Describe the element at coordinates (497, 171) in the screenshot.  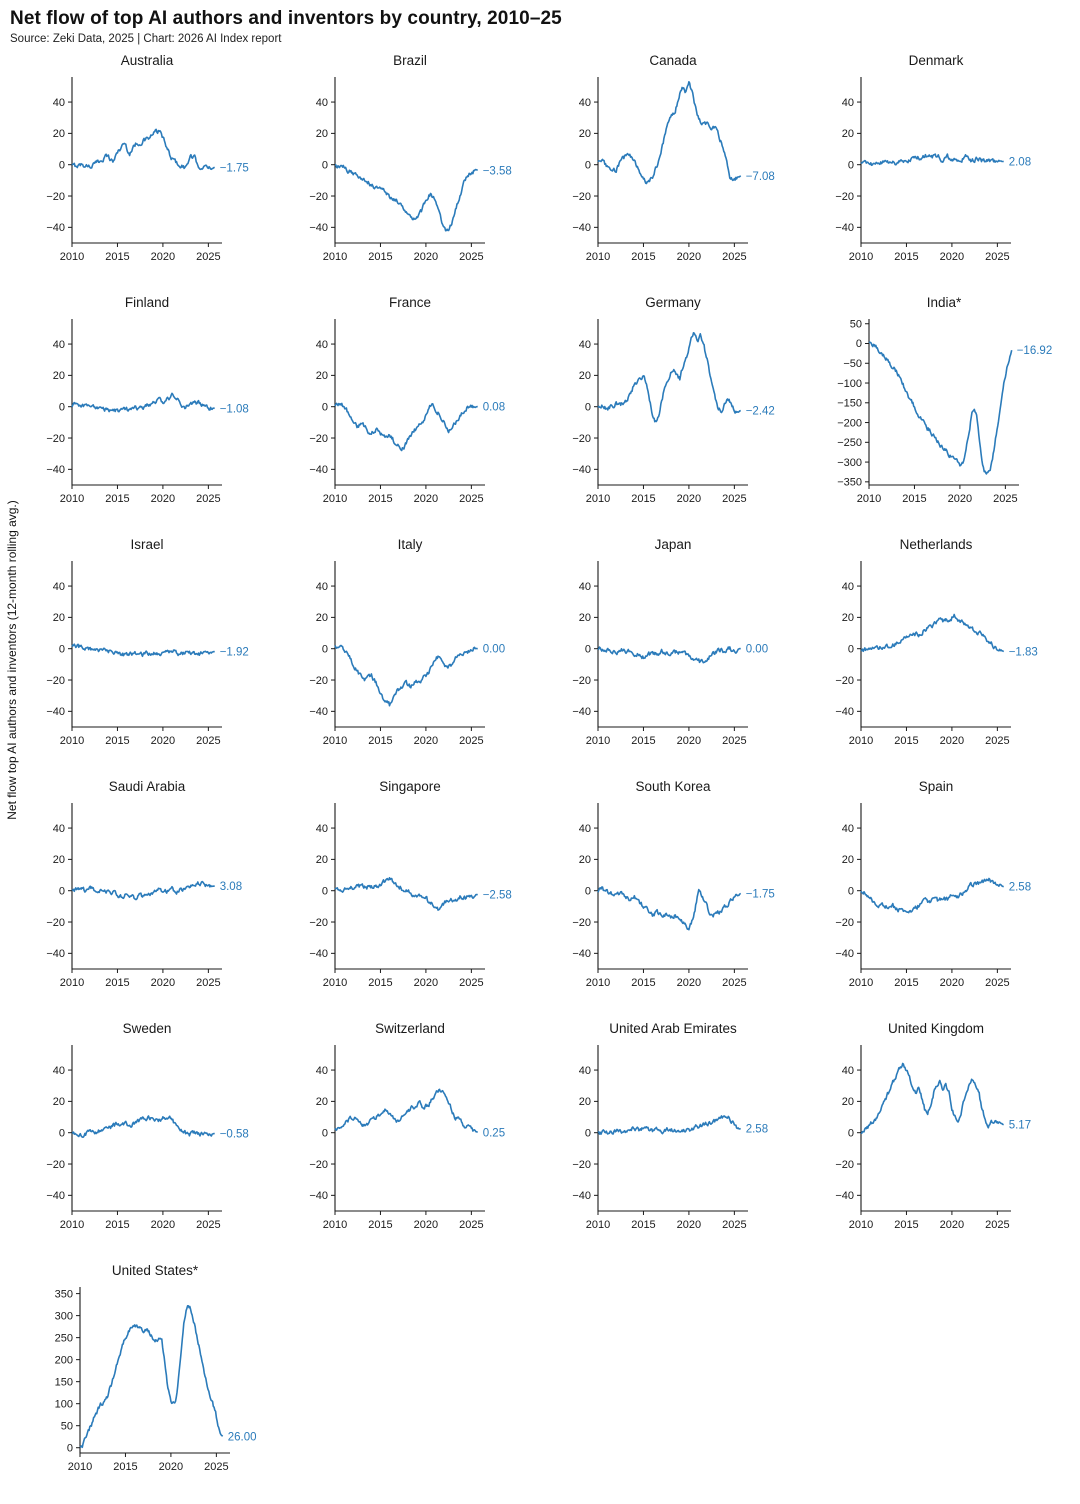
I see `end-value-label: −3.58` at that location.